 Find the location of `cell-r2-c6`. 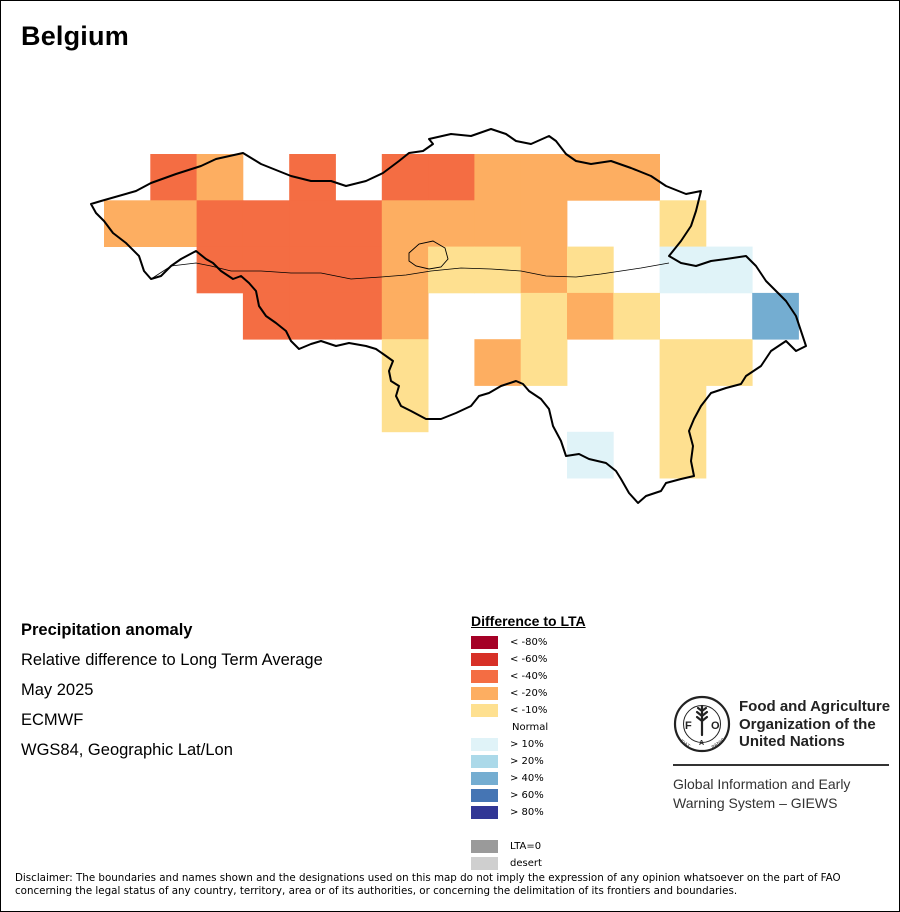

cell-r2-c6 is located at coordinates (405, 270).